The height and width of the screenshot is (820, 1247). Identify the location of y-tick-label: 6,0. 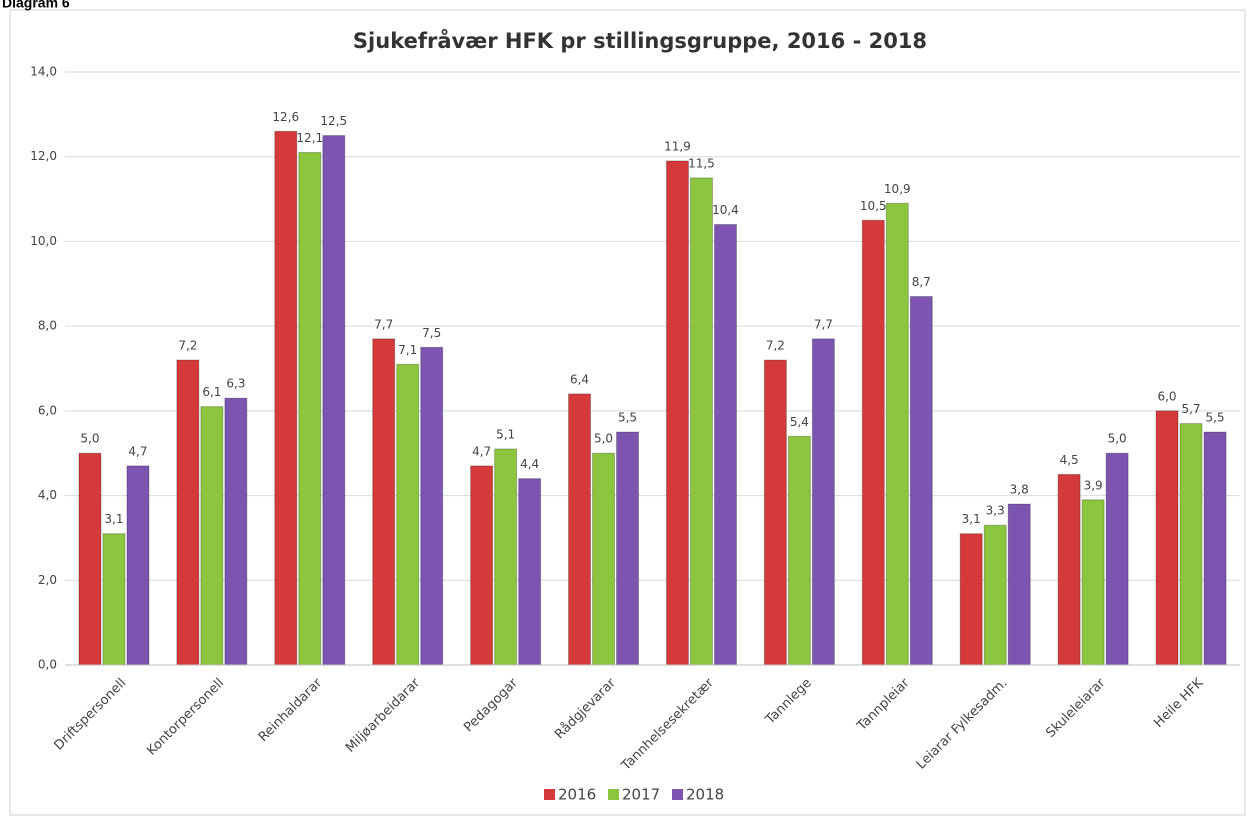
(47, 410).